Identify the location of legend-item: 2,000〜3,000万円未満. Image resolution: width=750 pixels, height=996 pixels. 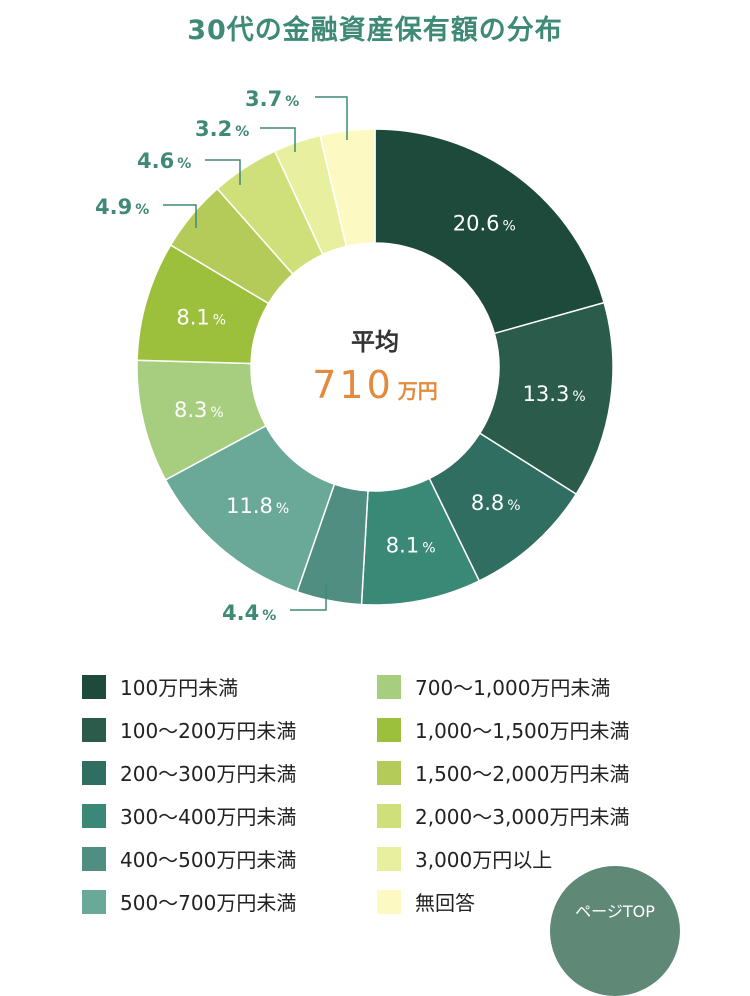
(503, 815).